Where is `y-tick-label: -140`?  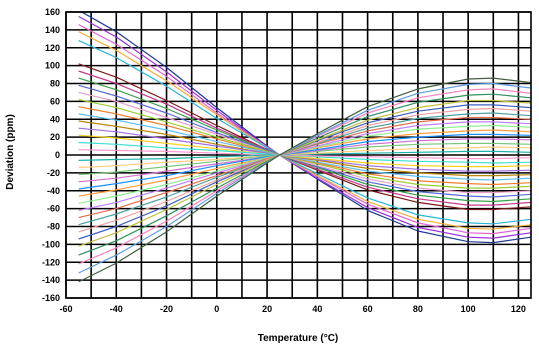 y-tick-label: -140 is located at coordinates (51, 280).